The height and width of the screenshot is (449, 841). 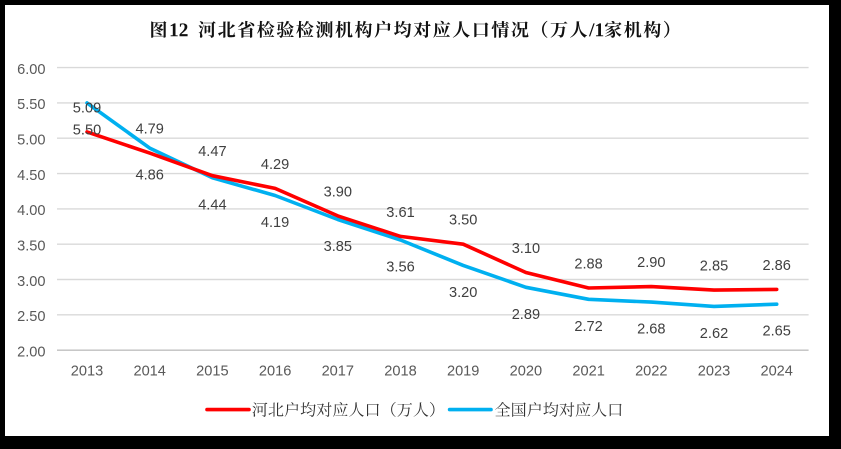 I want to click on svg-text: 4.47, so click(x=212, y=152).